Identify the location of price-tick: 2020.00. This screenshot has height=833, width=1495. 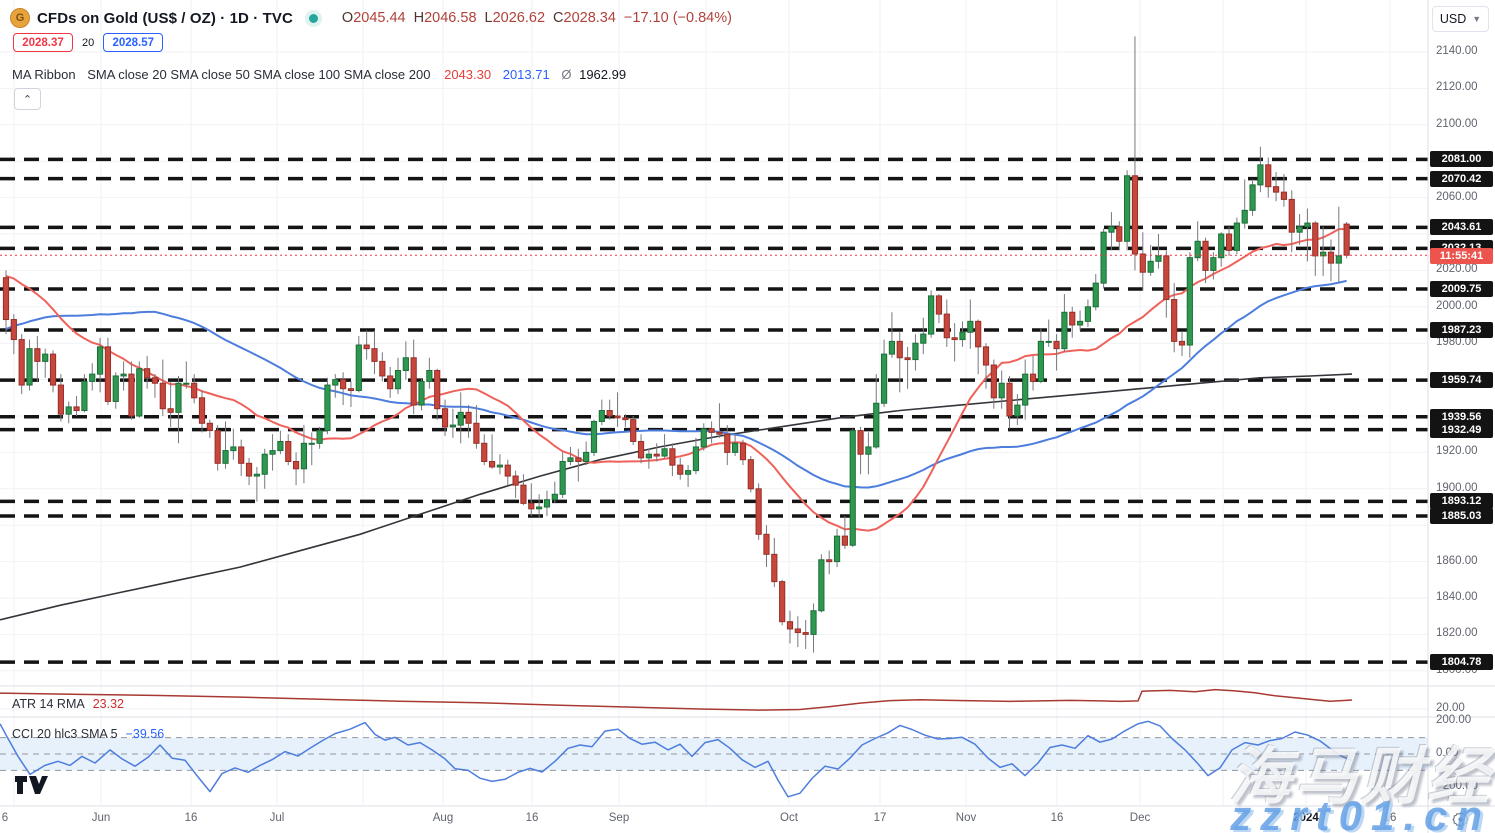
(1457, 269).